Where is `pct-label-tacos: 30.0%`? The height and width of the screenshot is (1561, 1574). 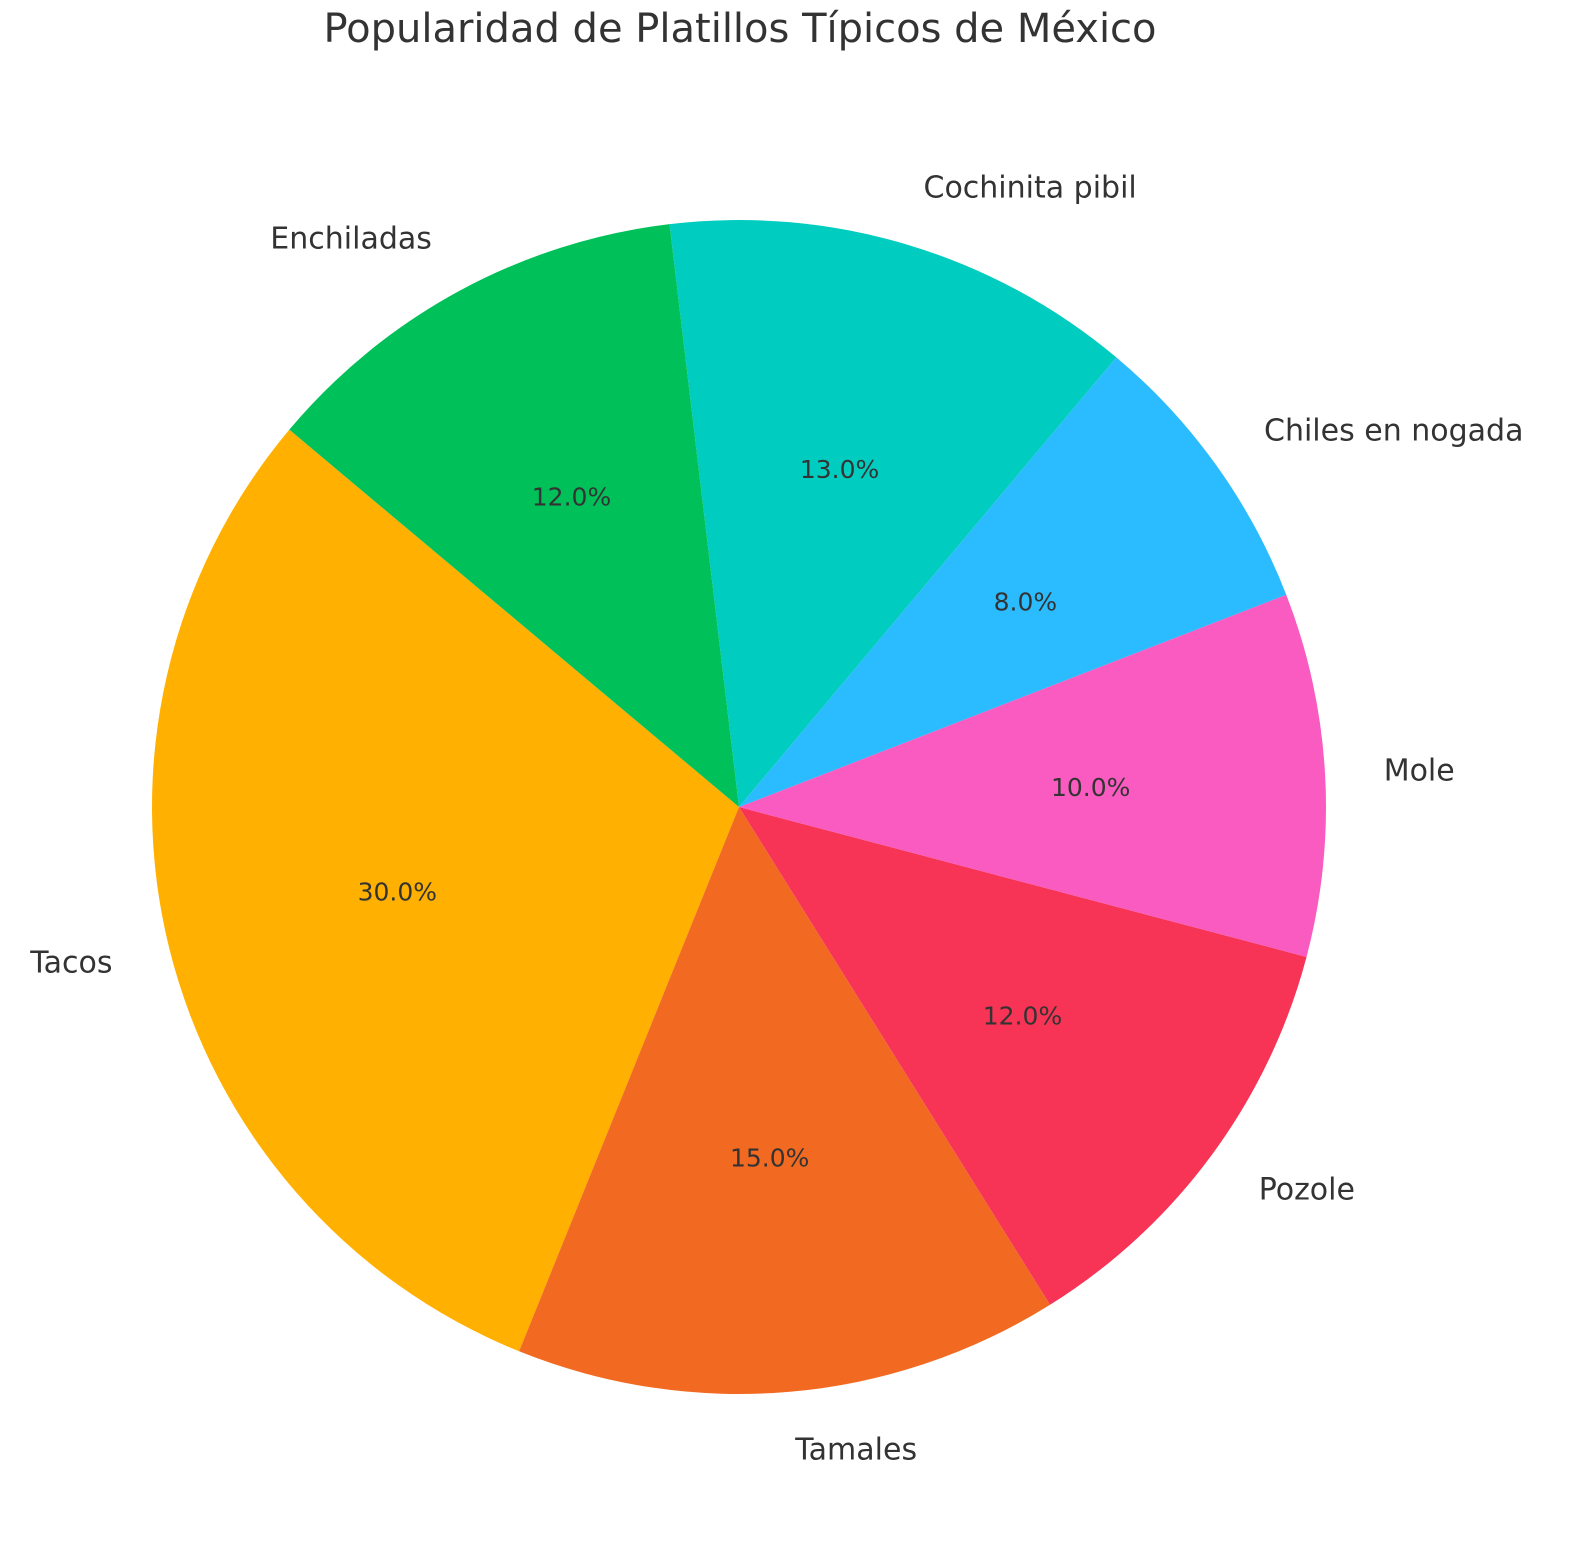
pct-label-tacos: 30.0% is located at coordinates (397, 892).